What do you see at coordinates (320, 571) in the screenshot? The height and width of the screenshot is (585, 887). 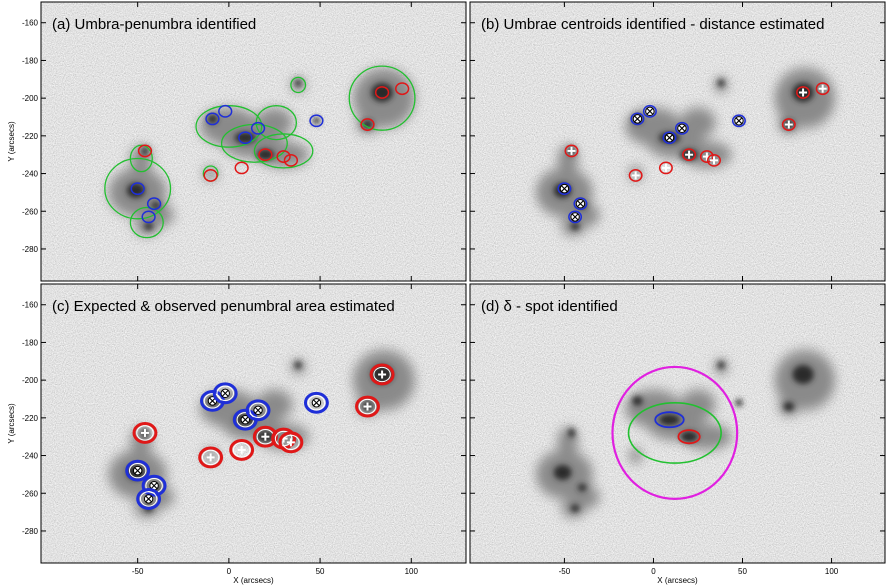 I see `x-tick-label: 50` at bounding box center [320, 571].